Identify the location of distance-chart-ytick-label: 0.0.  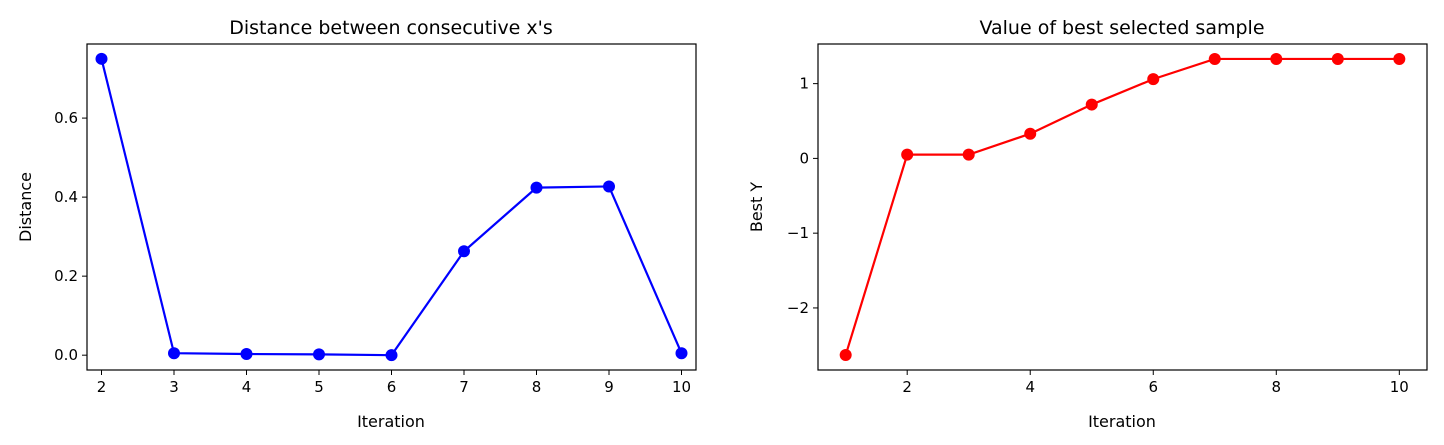
(66, 355).